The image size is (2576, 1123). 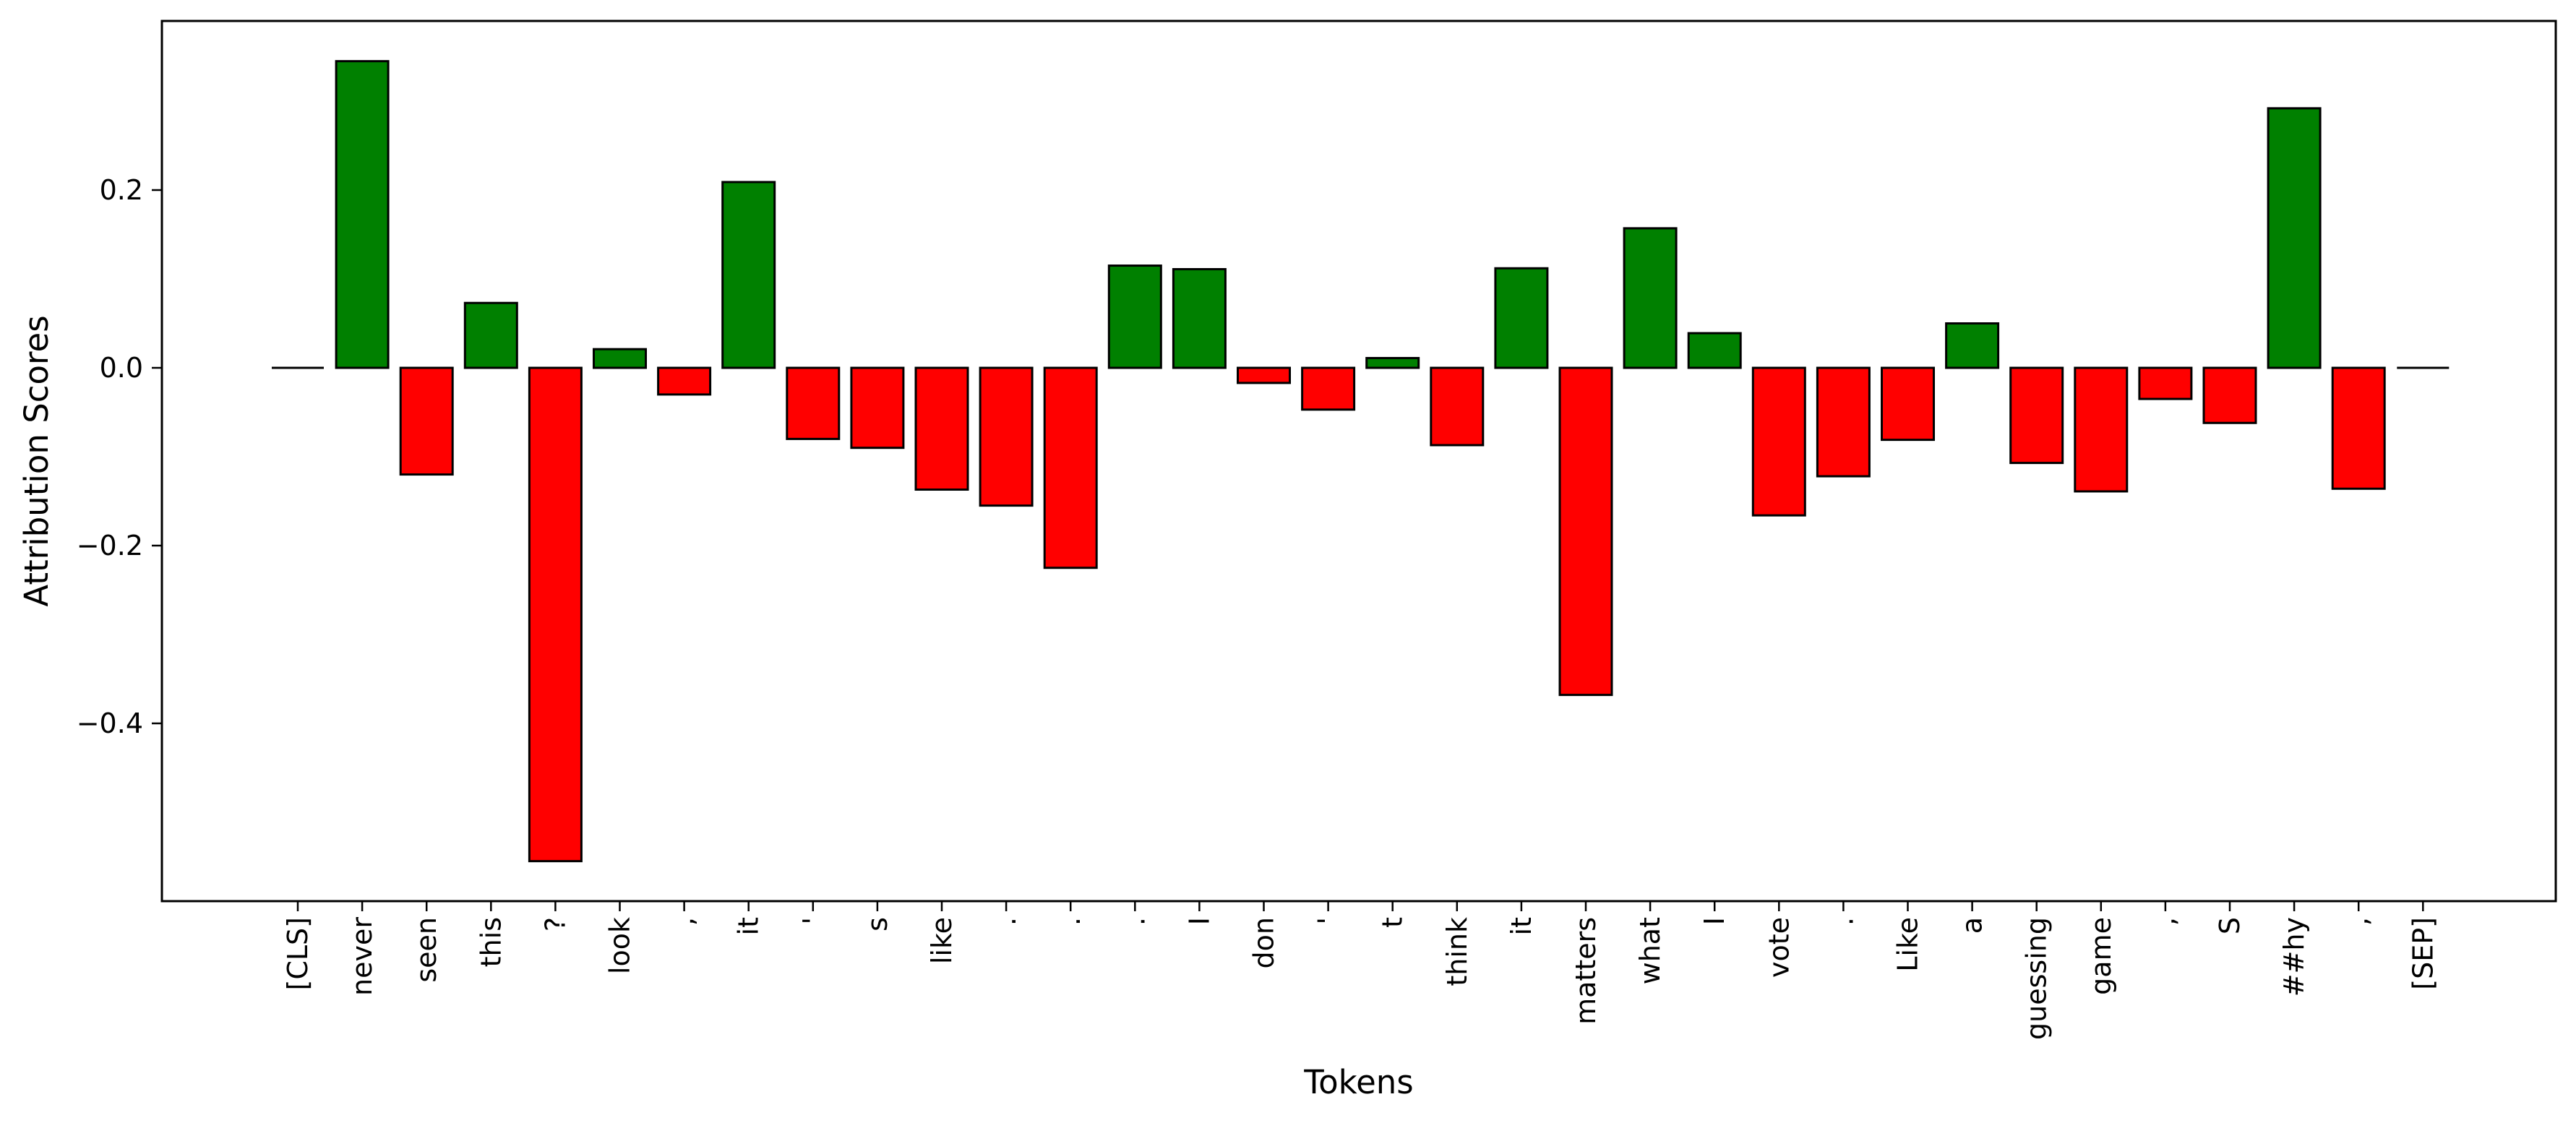 I want to click on x-tick-label-7: it, so click(x=749, y=926).